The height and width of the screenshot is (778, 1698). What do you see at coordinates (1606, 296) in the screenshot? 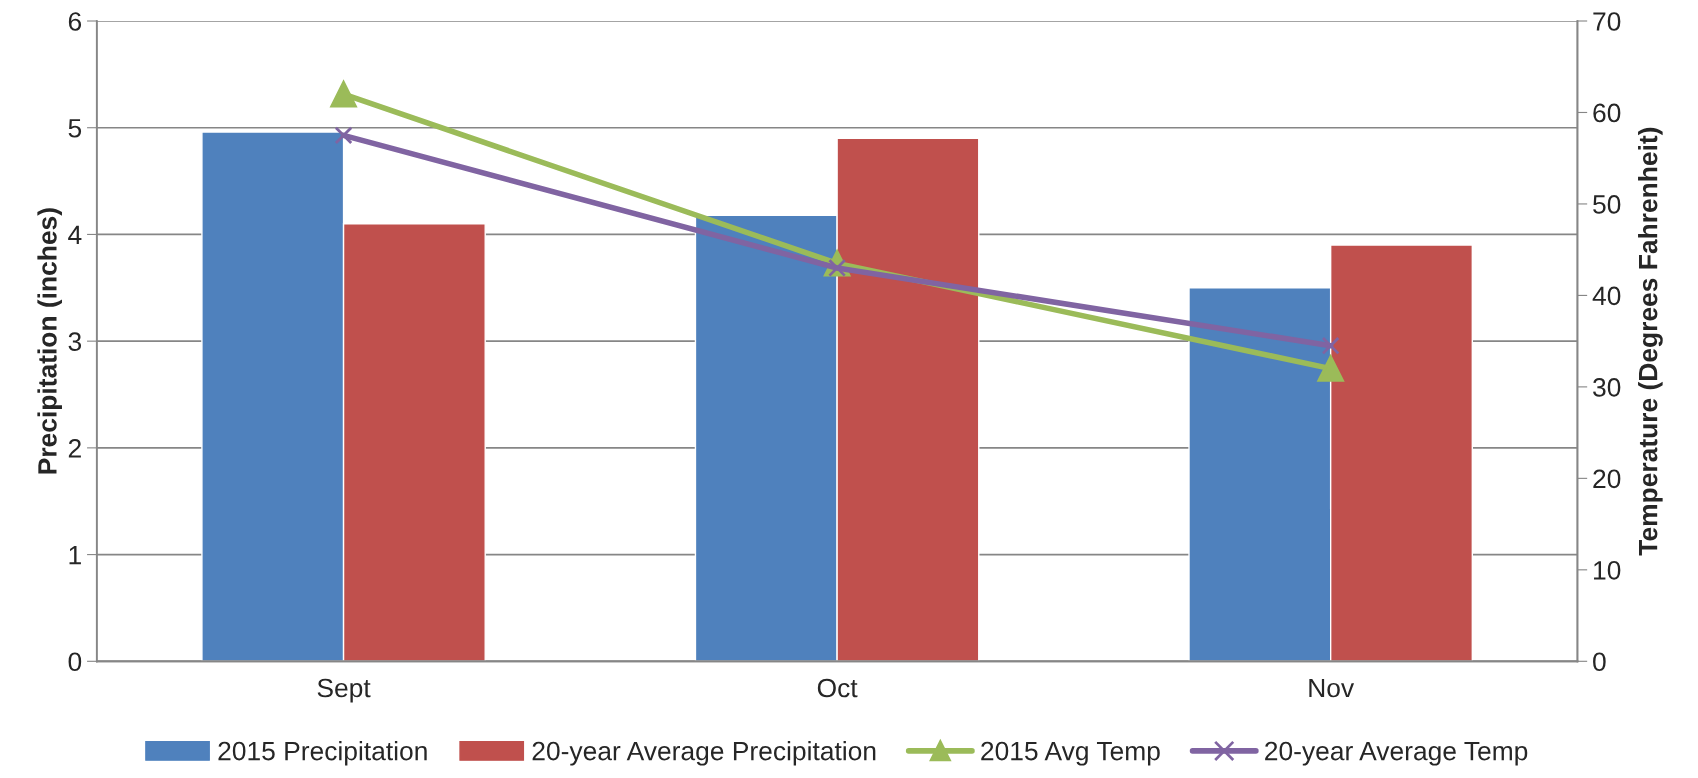
I see `y2-tick-label: 40` at bounding box center [1606, 296].